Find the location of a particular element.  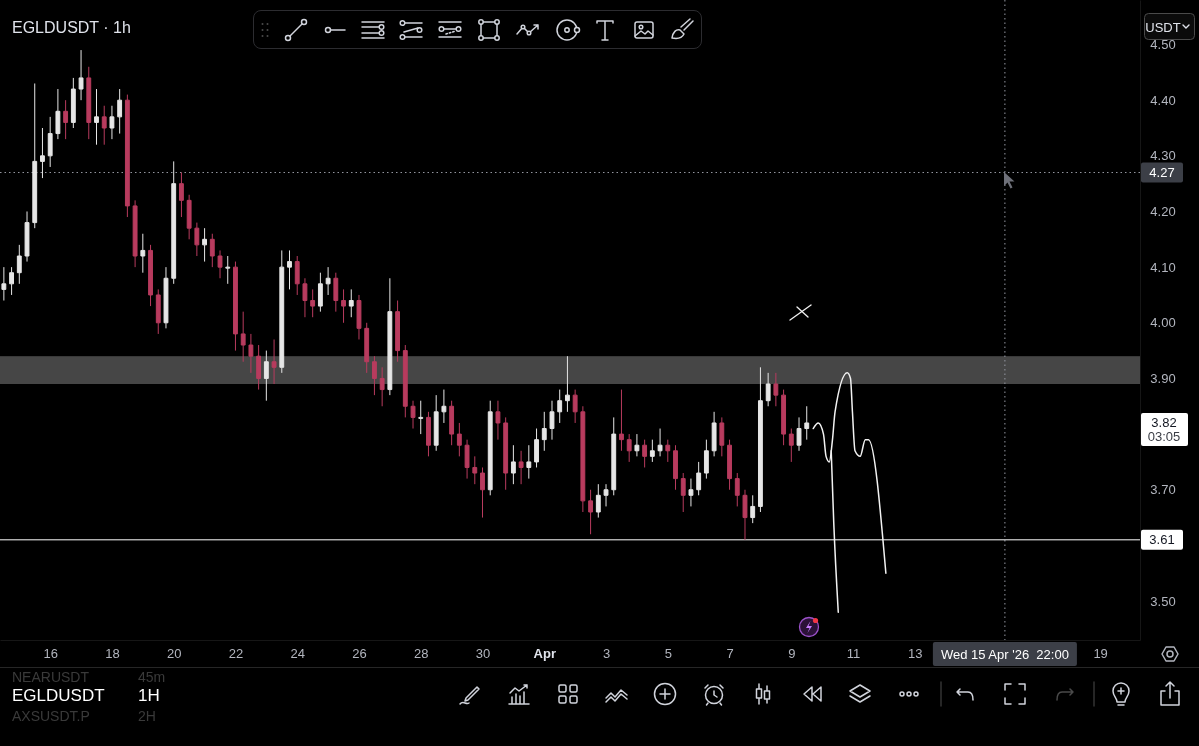

x-tick-label: 18 is located at coordinates (112, 654).